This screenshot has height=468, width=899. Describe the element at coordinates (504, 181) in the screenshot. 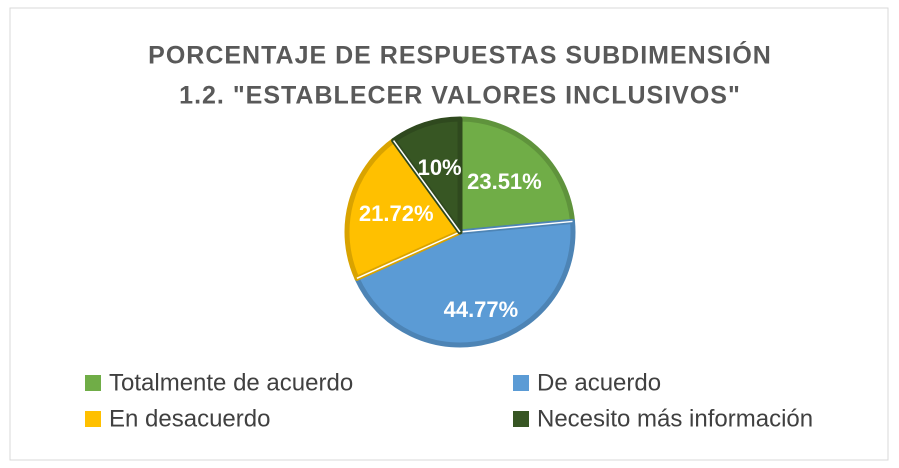

I see `data-label: 23.51%` at that location.